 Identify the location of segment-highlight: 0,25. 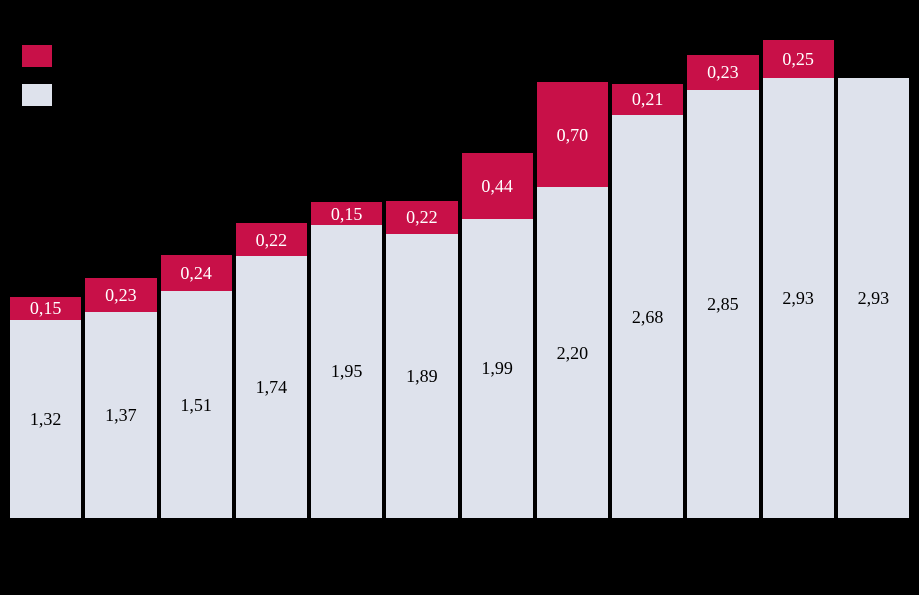
(798, 59).